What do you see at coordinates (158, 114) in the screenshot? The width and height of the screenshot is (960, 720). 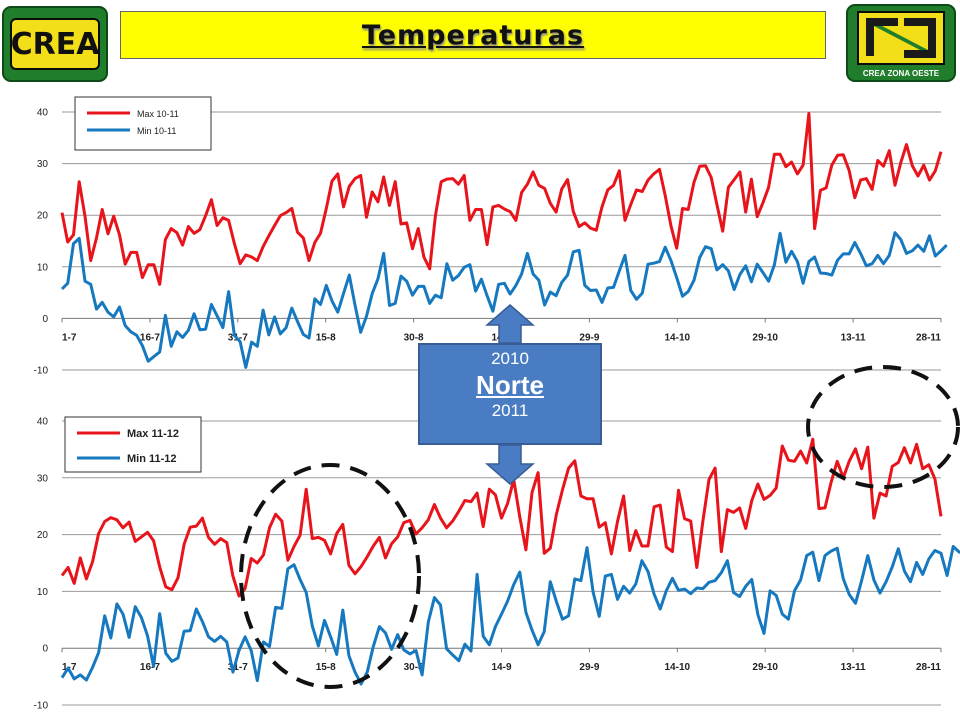 I see `legend-label: Max 10-11` at bounding box center [158, 114].